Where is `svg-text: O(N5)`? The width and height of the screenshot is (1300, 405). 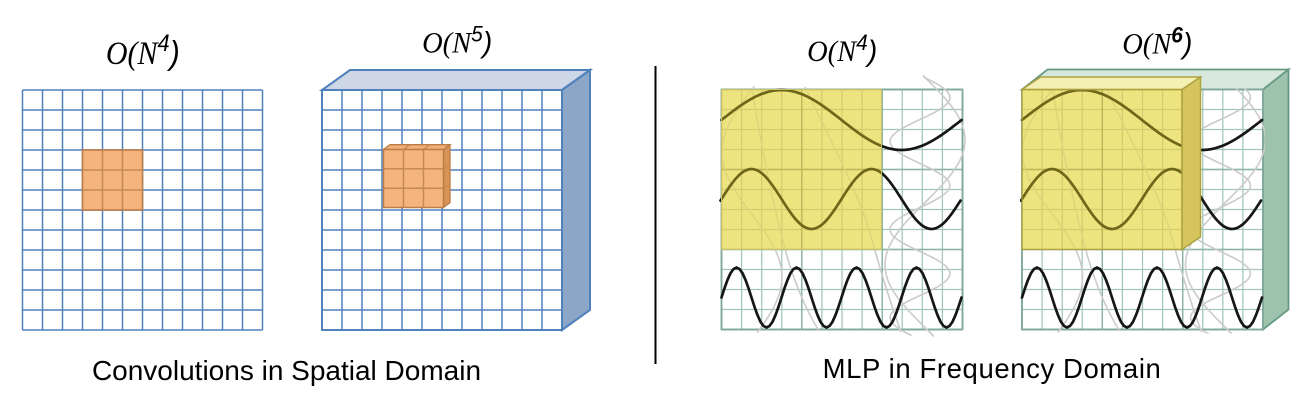
svg-text: O(N5) is located at coordinates (457, 41).